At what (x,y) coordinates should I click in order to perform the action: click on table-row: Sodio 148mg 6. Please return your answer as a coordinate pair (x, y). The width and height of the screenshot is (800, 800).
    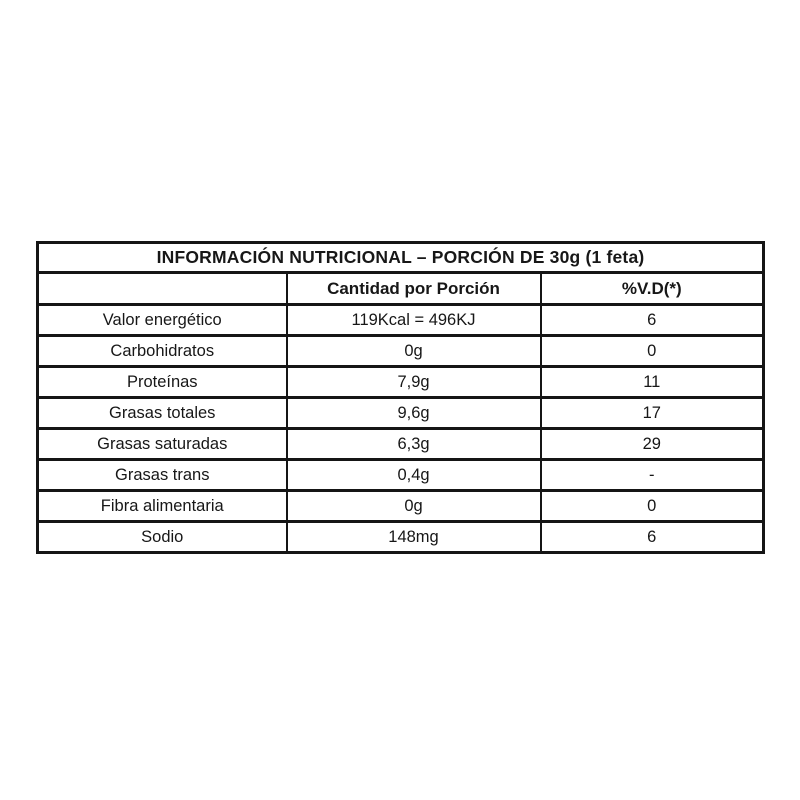
    Looking at the image, I should click on (400, 537).